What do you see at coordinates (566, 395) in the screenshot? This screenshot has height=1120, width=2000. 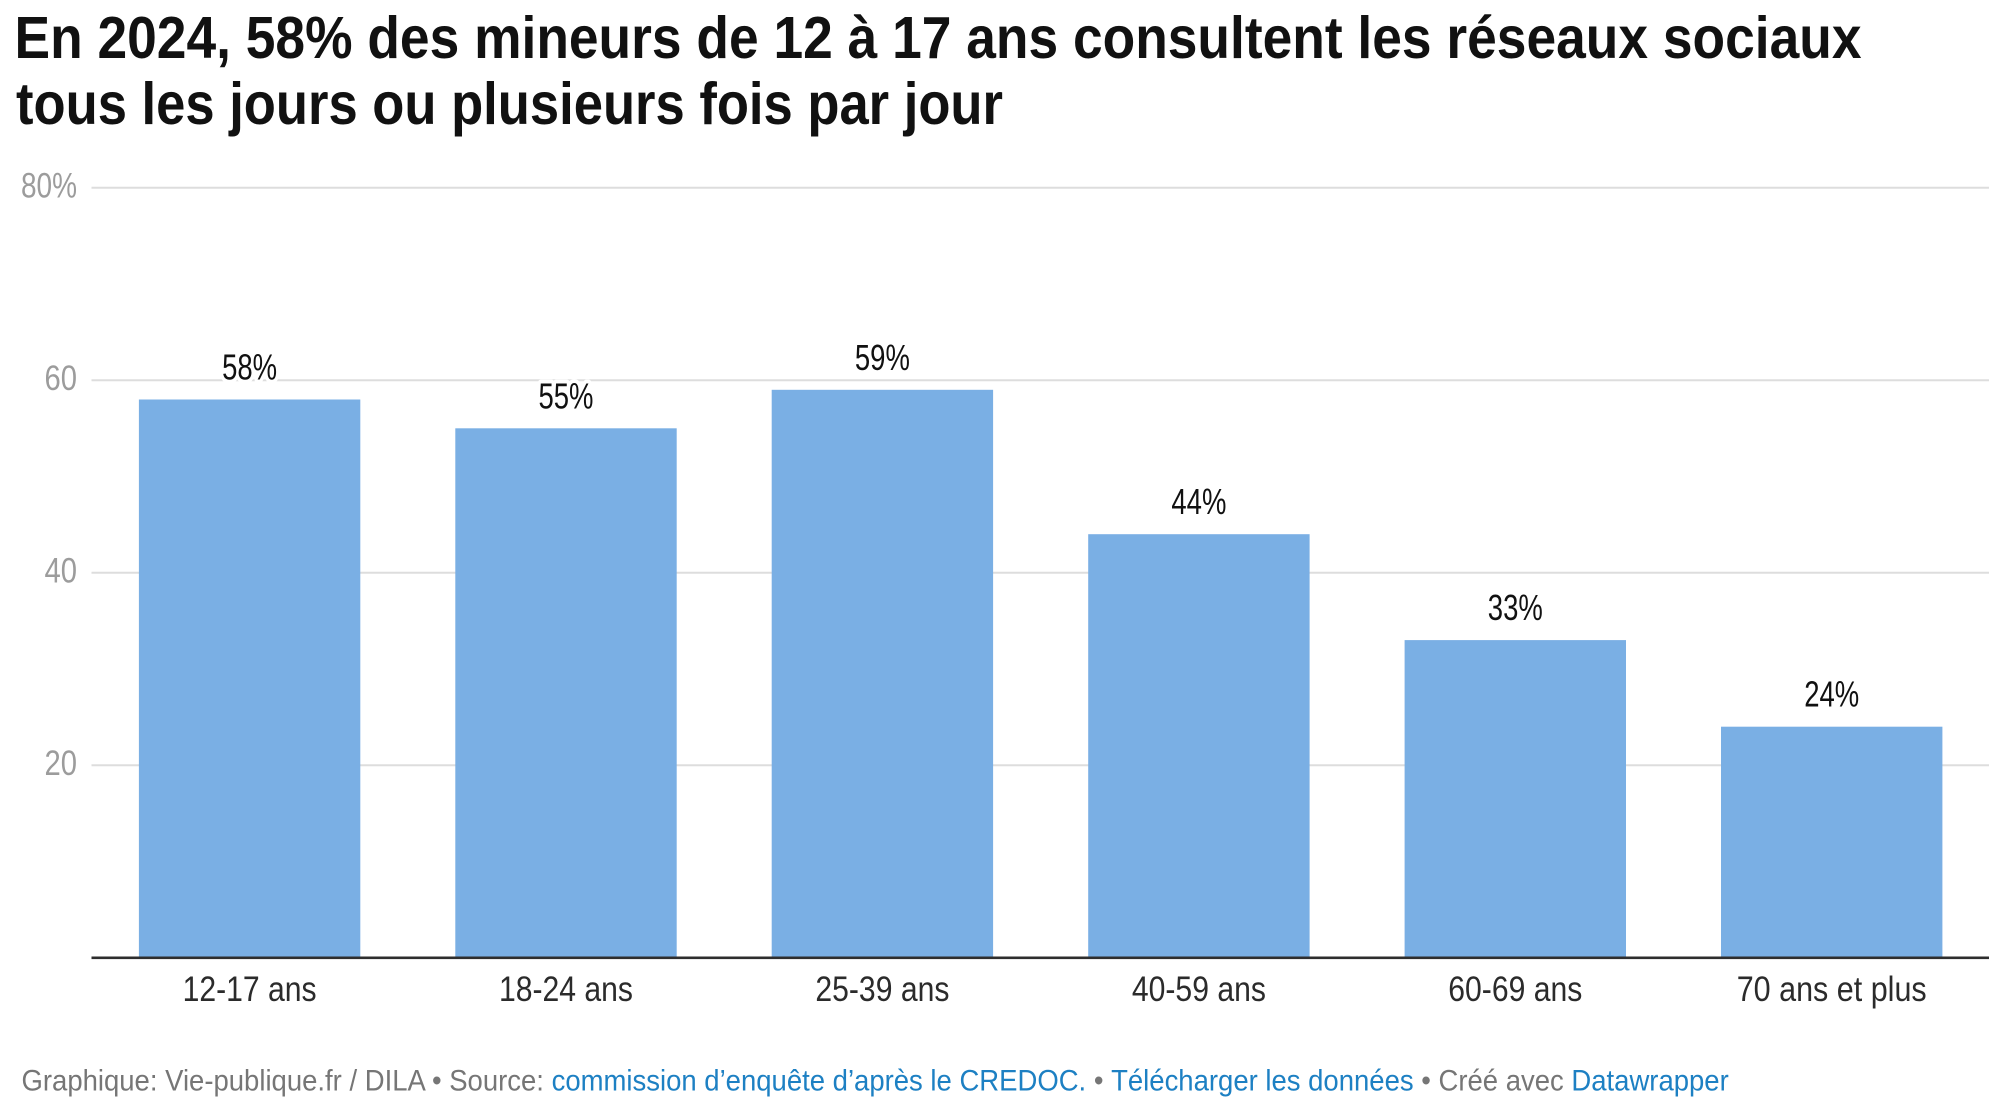 I see `svg-text: 55%` at bounding box center [566, 395].